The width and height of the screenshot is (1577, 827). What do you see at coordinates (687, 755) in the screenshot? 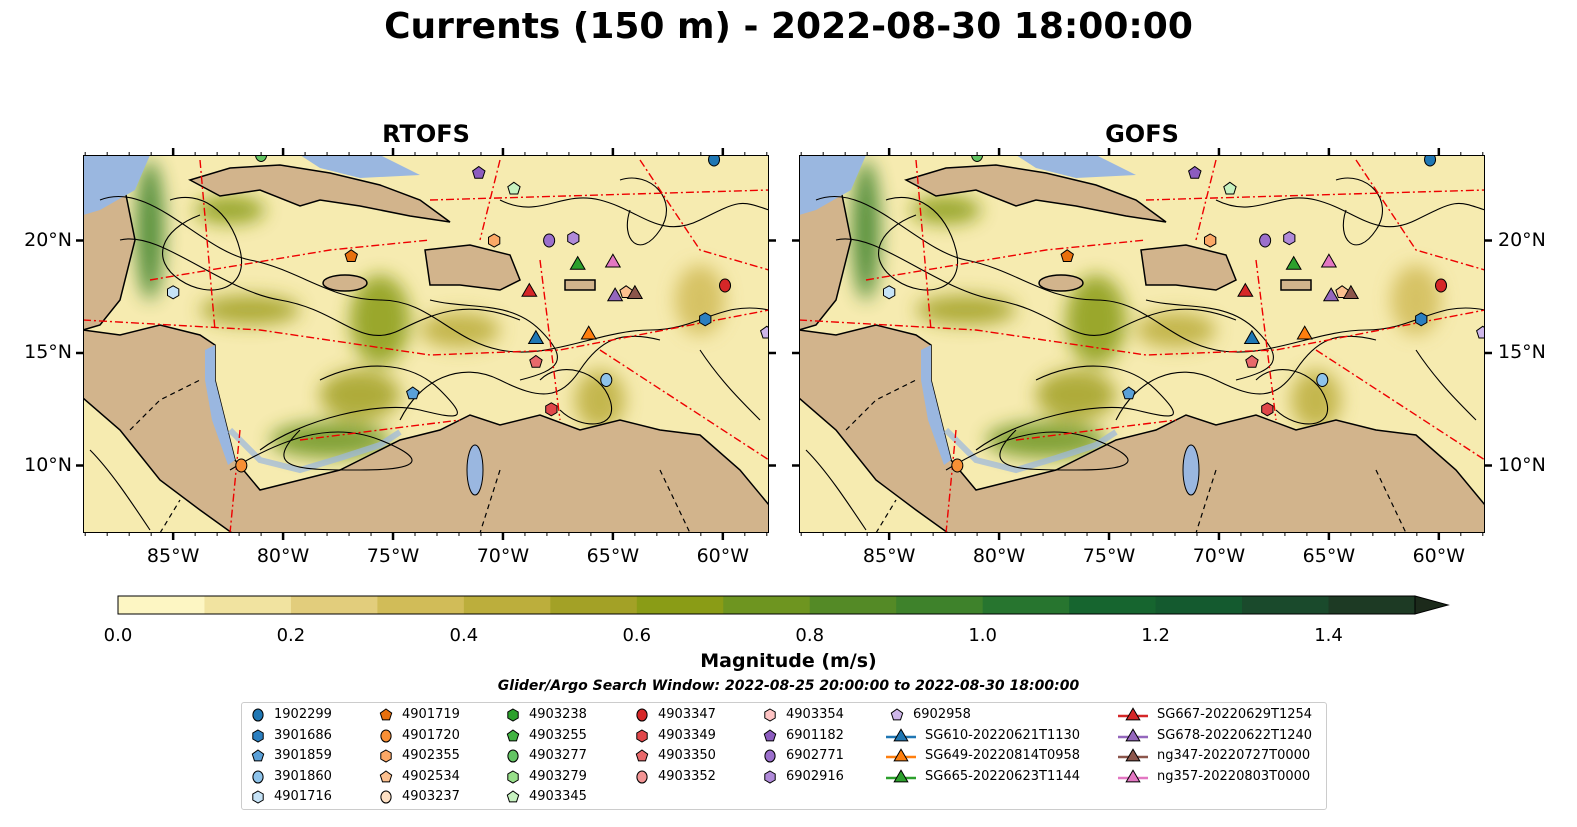
I see `legend-label: 4903350` at bounding box center [687, 755].